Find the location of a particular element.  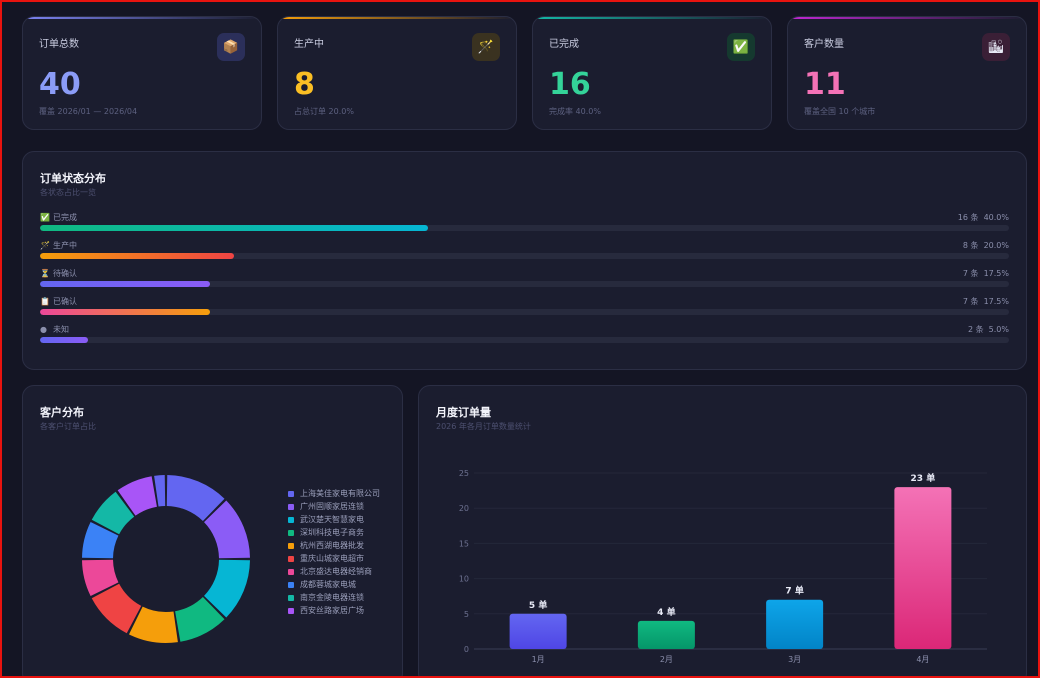

legend-item: 深圳科技电子商务 is located at coordinates (334, 532).